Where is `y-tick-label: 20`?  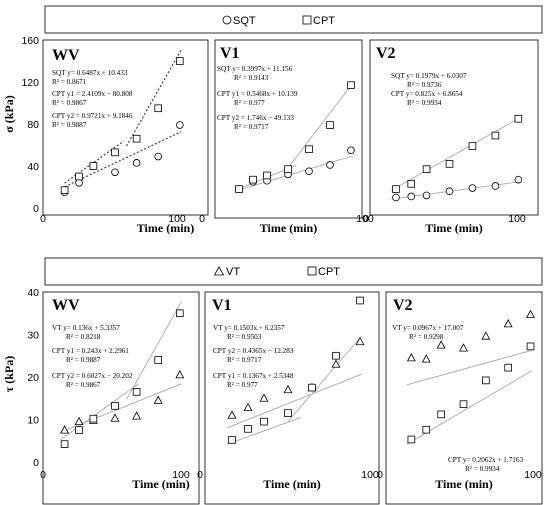
y-tick-label: 20 is located at coordinates (33, 378).